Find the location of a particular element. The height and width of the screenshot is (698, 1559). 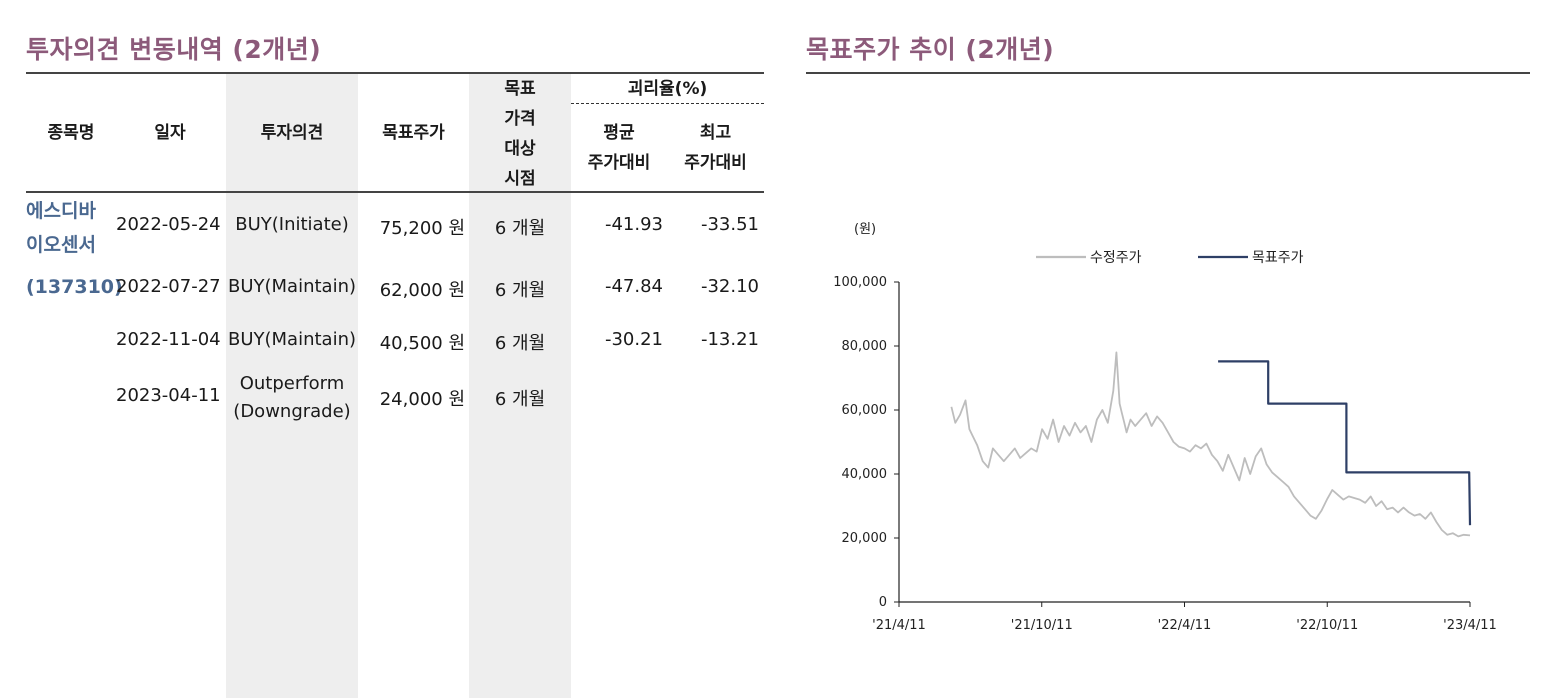

adjusted-price-line is located at coordinates (1210, 444).